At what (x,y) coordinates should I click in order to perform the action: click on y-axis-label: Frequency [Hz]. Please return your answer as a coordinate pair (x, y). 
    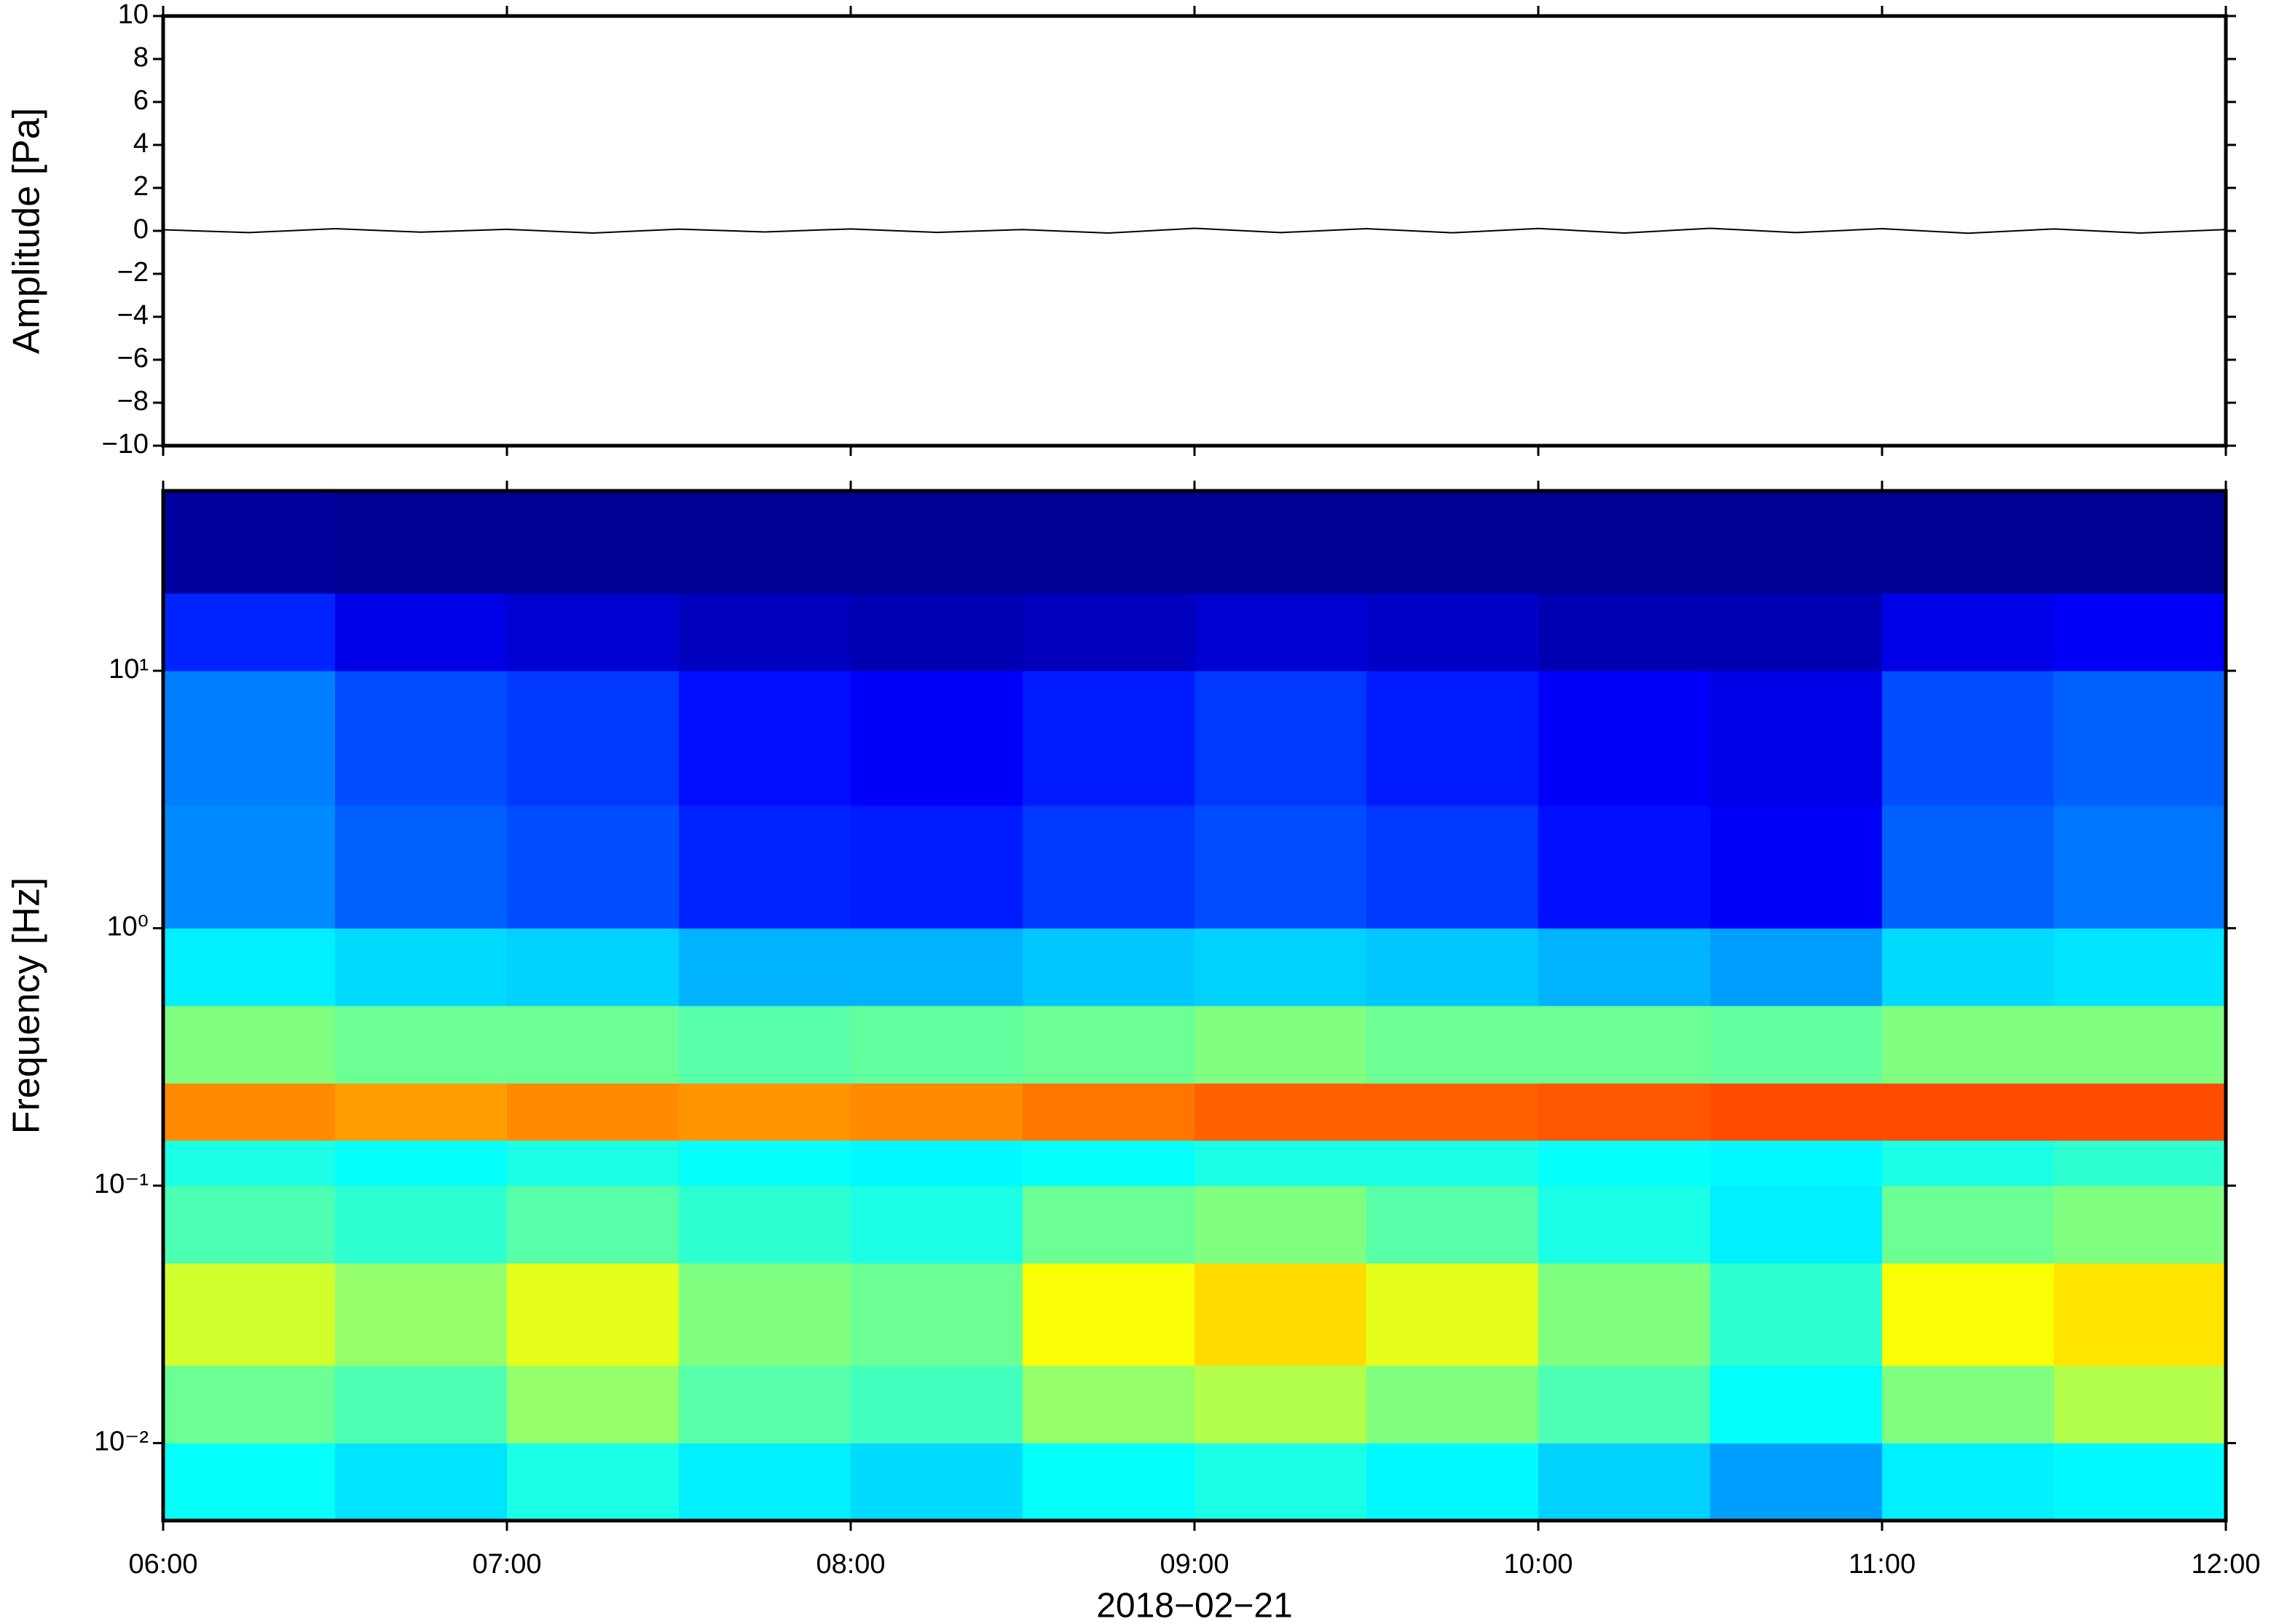
    Looking at the image, I should click on (27, 1006).